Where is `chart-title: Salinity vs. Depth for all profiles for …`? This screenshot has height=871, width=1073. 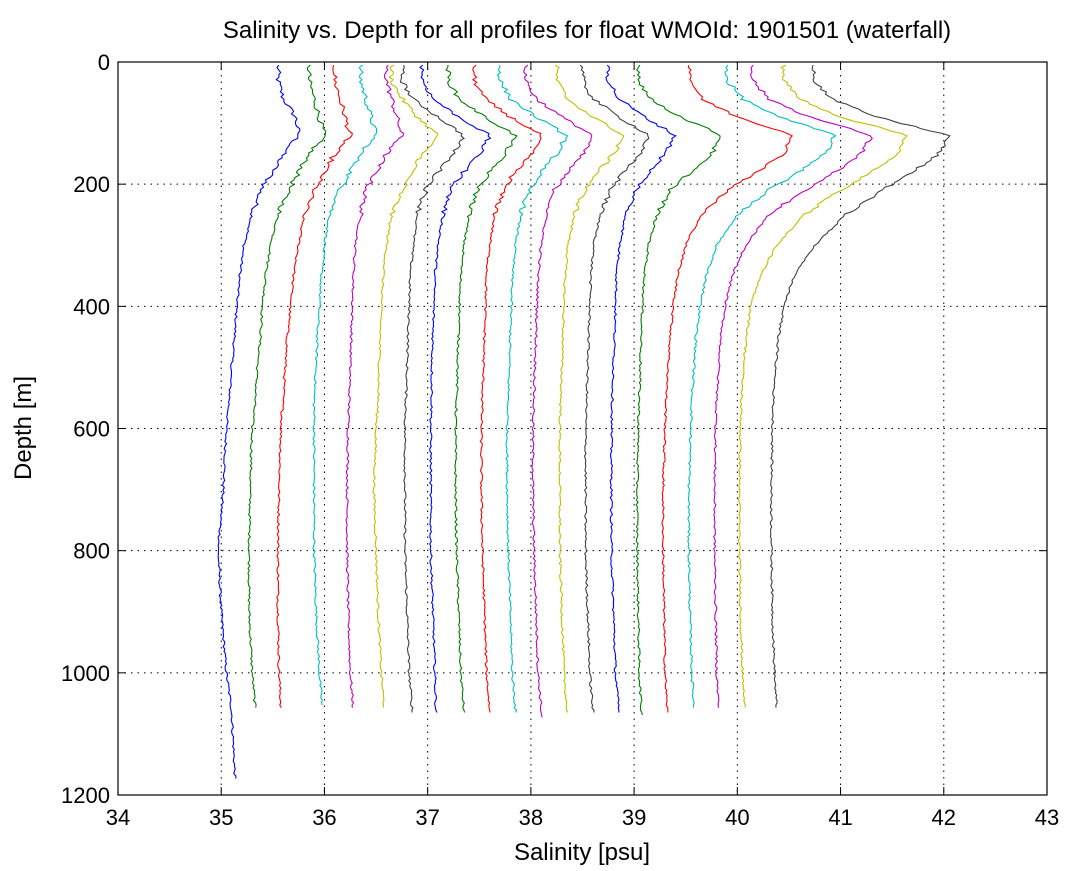
chart-title: Salinity vs. Depth for all profiles for … is located at coordinates (587, 30).